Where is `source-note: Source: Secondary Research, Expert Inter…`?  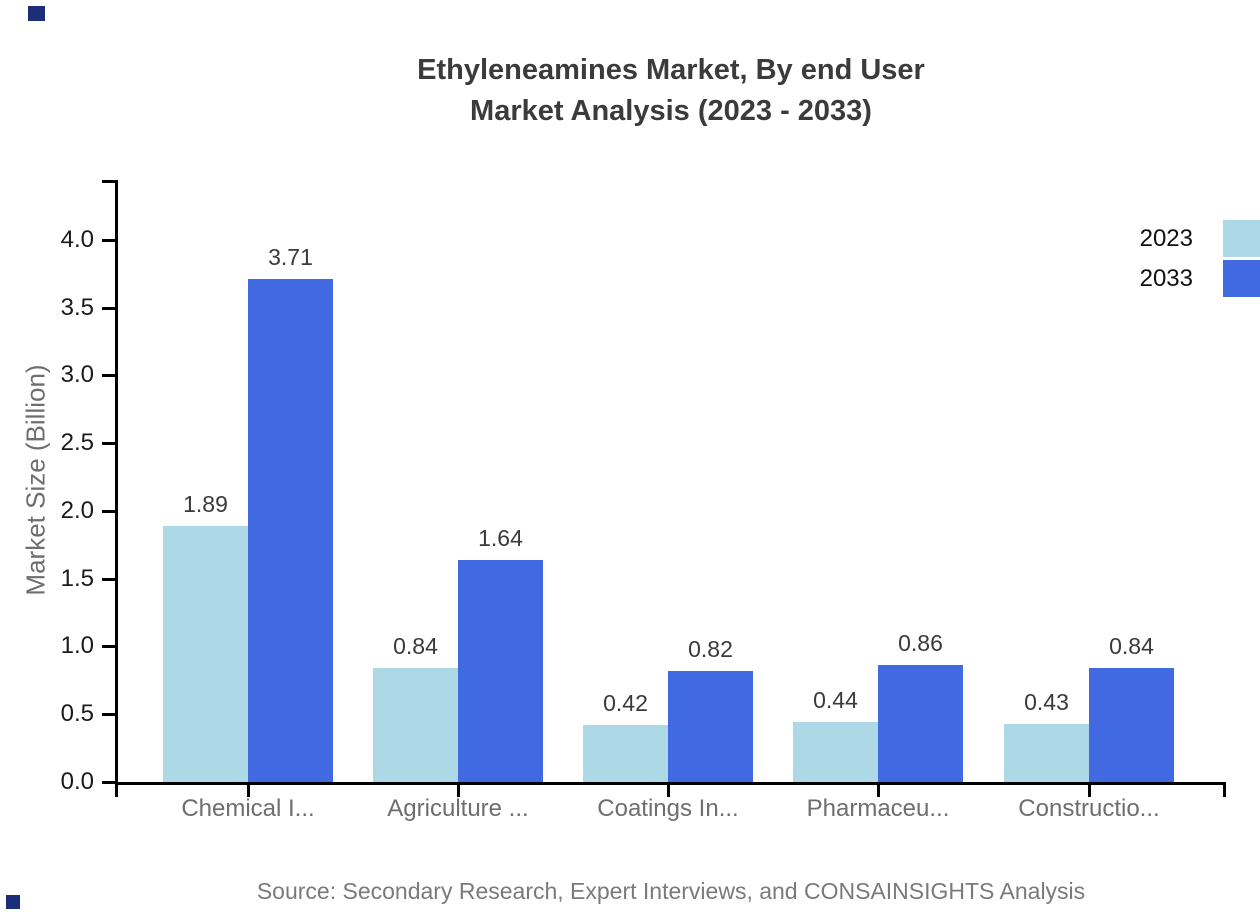 source-note: Source: Secondary Research, Expert Inter… is located at coordinates (671, 891).